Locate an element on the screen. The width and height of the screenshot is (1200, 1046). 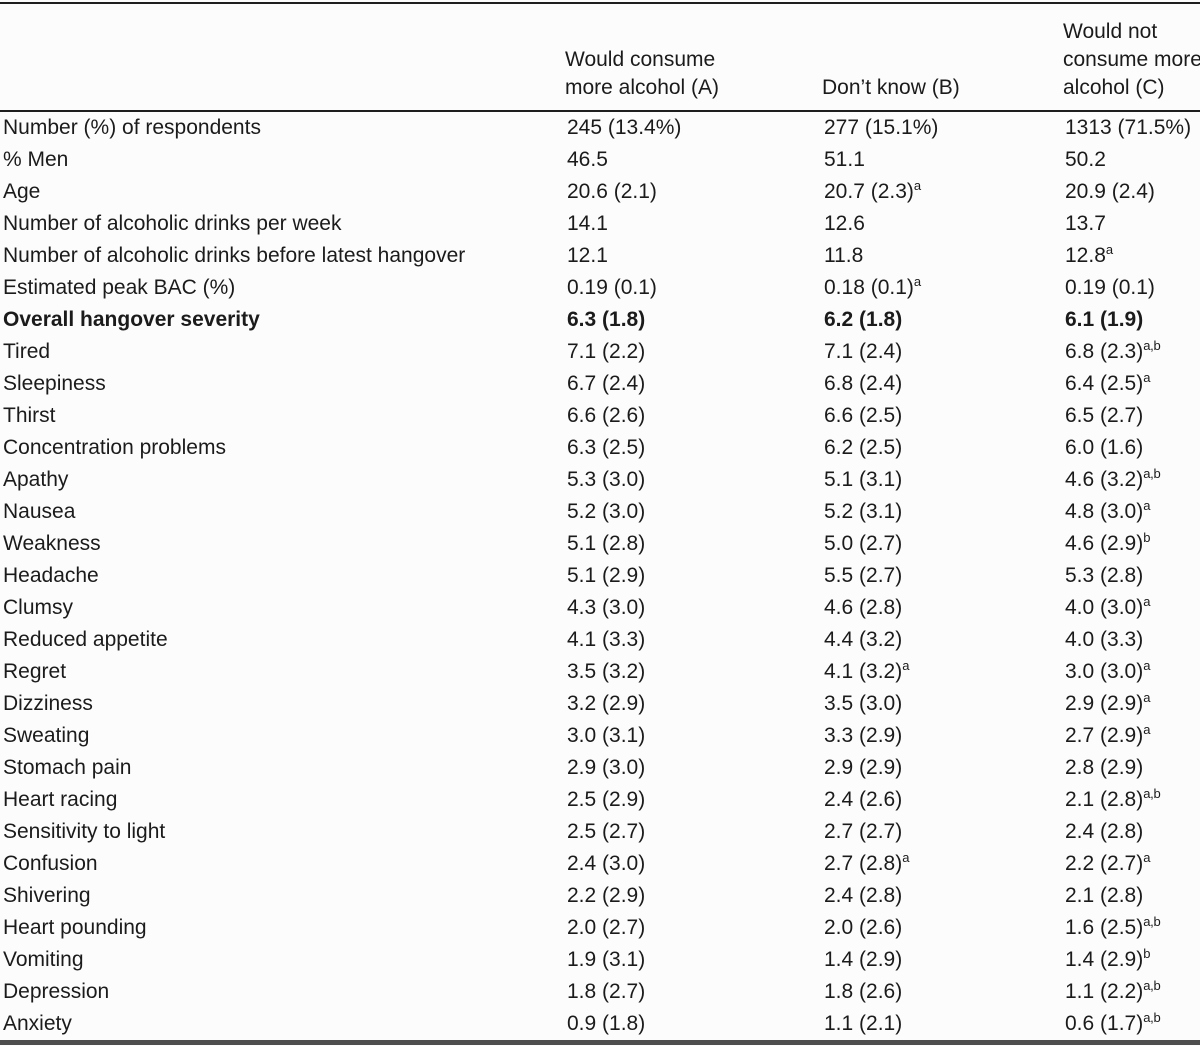
cell-value-a: 14.1 is located at coordinates (587, 223).